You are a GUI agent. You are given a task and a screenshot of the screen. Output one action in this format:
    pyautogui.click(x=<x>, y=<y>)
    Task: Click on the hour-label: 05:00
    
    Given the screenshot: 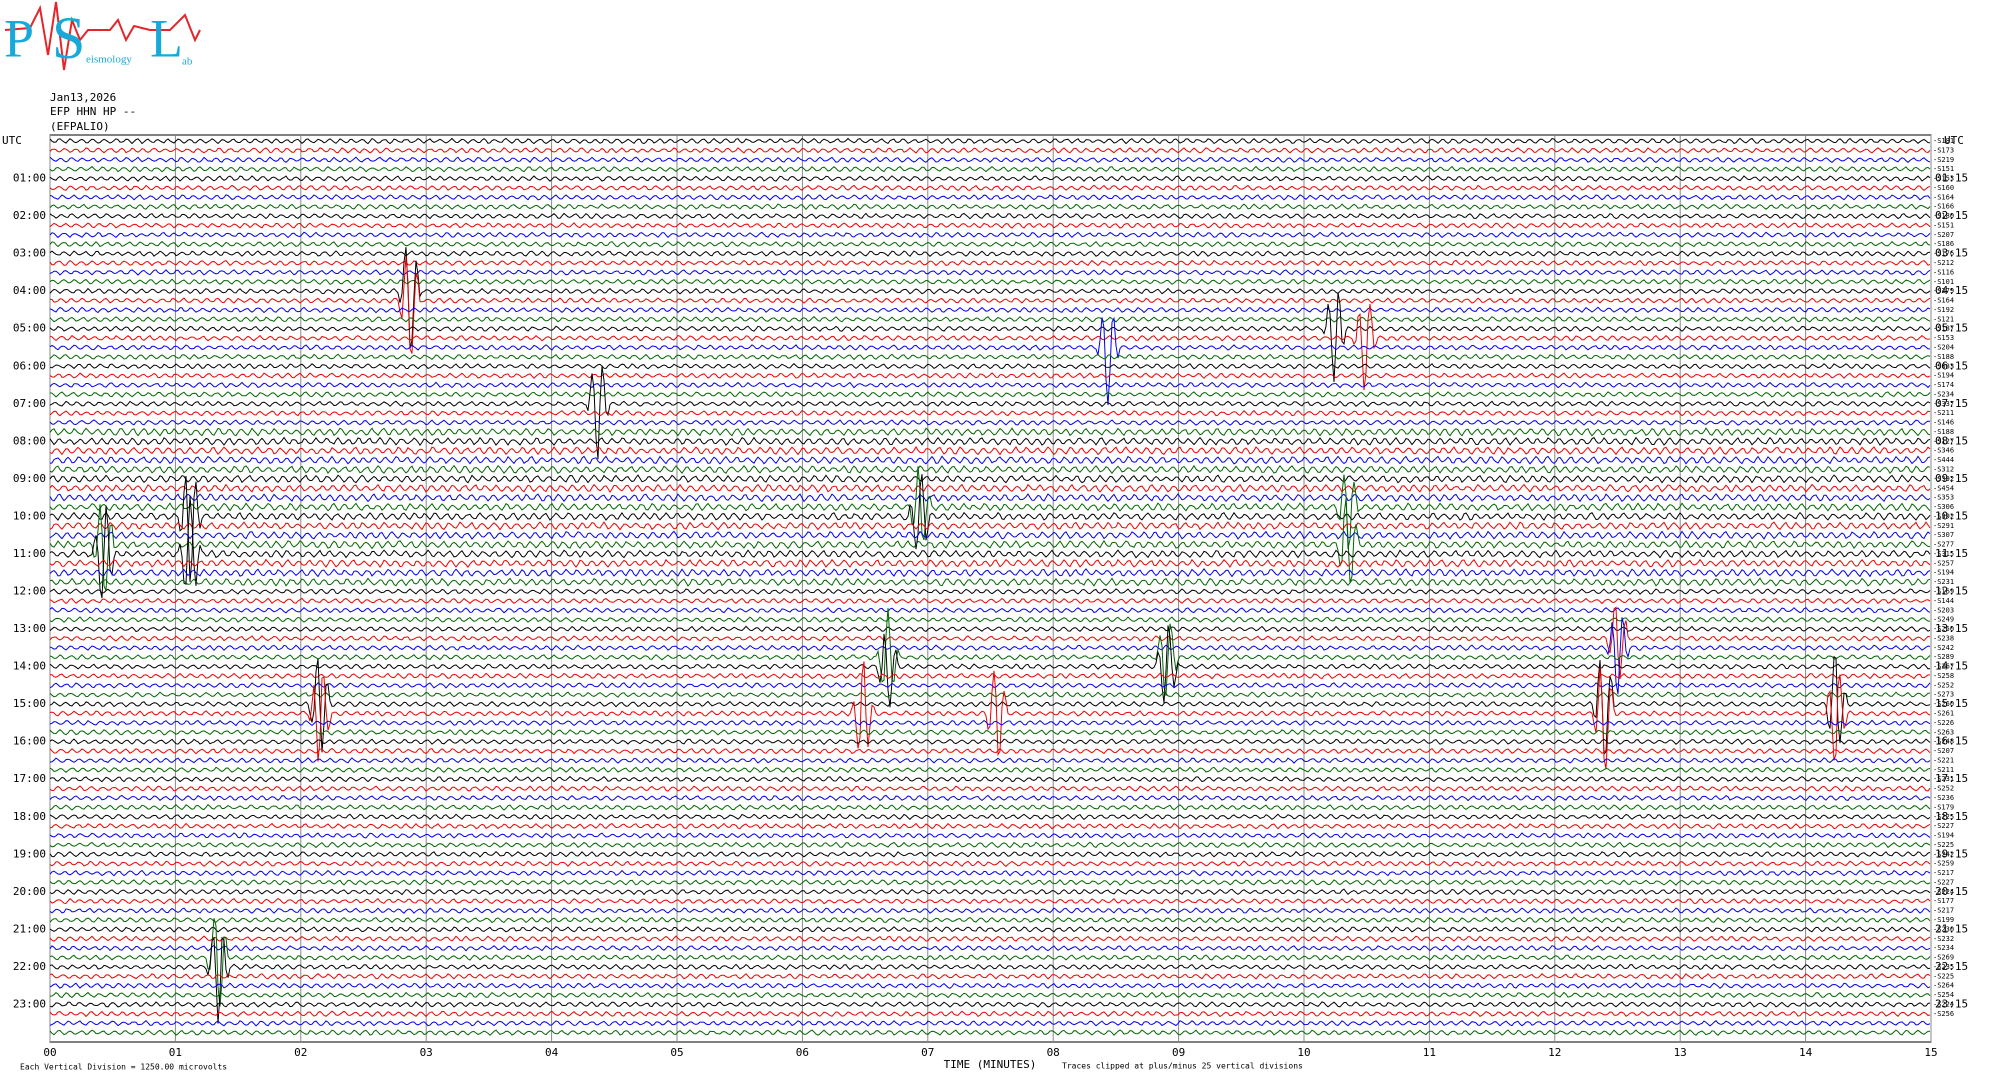 What is the action you would take?
    pyautogui.click(x=29, y=328)
    